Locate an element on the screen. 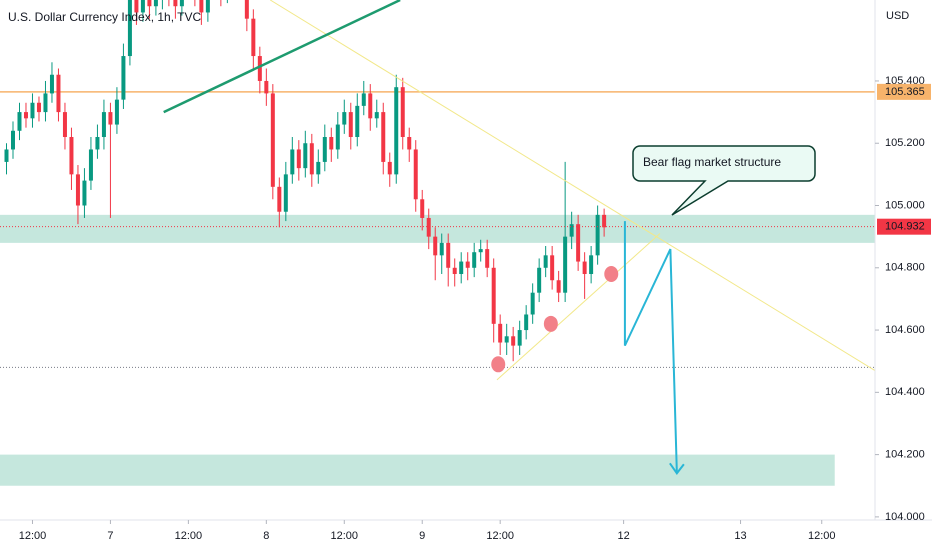 This screenshot has width=932, height=550. chart-title: U.S. Dollar Currency Index, 1h, TVC is located at coordinates (105, 17).